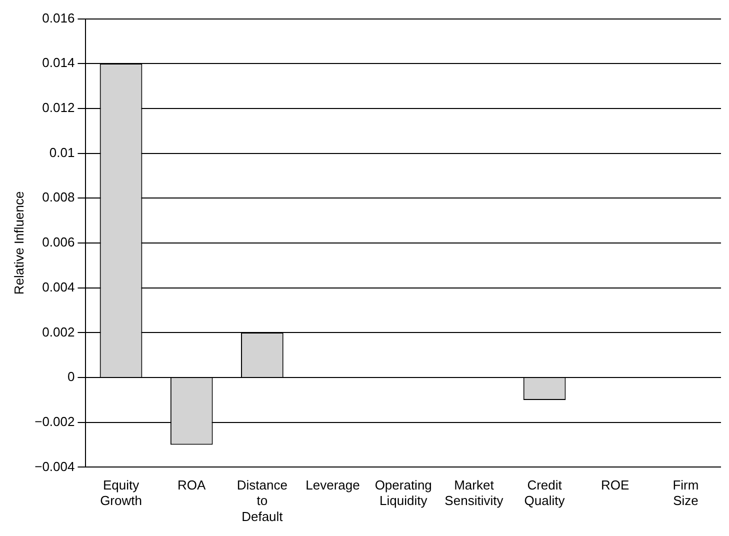 The height and width of the screenshot is (536, 729). What do you see at coordinates (58, 332) in the screenshot?
I see `y-tick-label: 0.002` at bounding box center [58, 332].